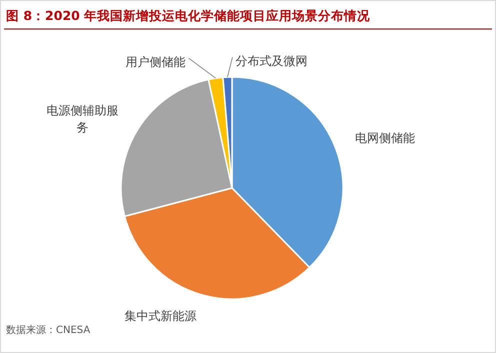 The image size is (496, 353). What do you see at coordinates (156, 62) in the screenshot?
I see `slice-label: 用户侧储能` at bounding box center [156, 62].